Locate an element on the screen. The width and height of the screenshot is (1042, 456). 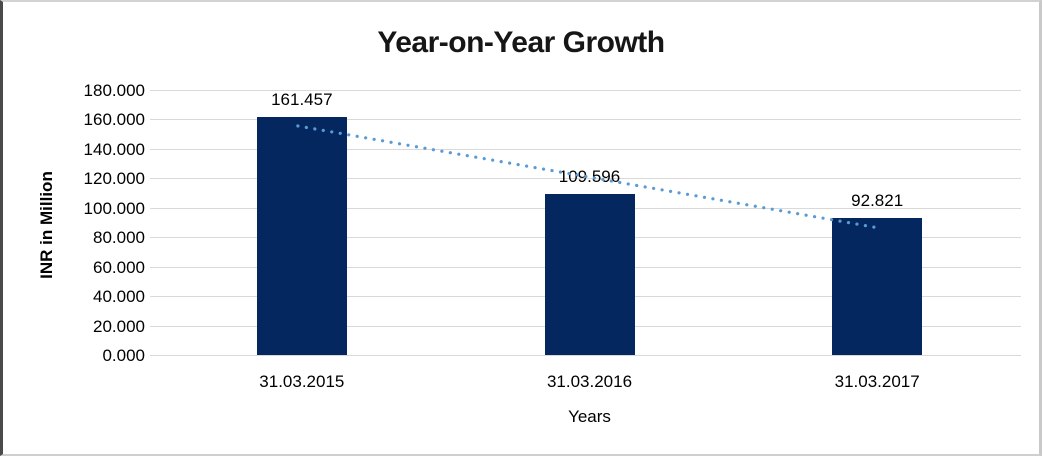
y-tick-label: 160.000 is located at coordinates (114, 119).